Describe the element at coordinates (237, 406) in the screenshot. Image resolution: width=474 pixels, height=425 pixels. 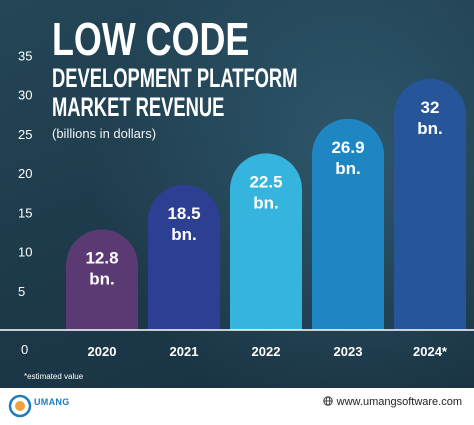
I see `footer-bar: UMANG www.umangsoftware.com` at that location.